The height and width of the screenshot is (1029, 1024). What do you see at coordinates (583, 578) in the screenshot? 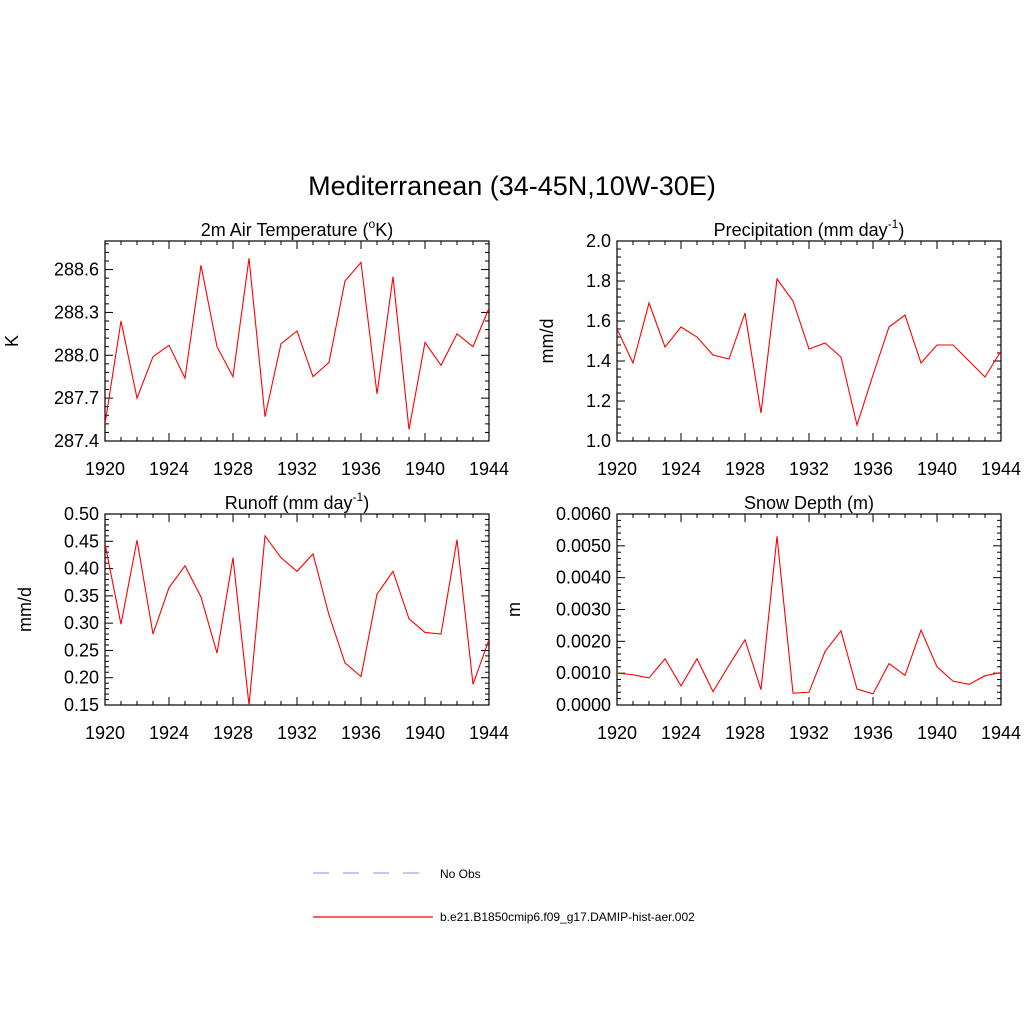
I see `y-tick-label: 0.0040` at bounding box center [583, 578].